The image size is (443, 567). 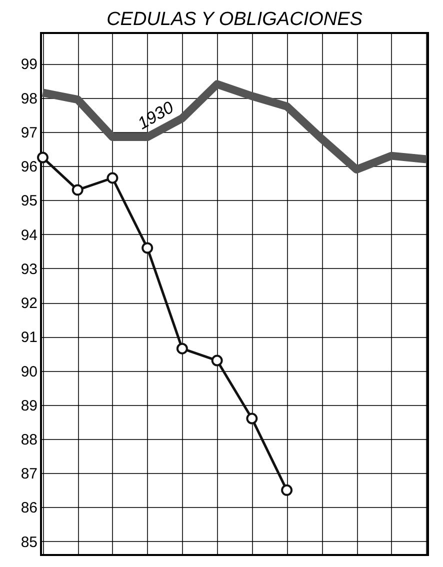 I want to click on y-tick-label: 93, so click(x=29, y=269).